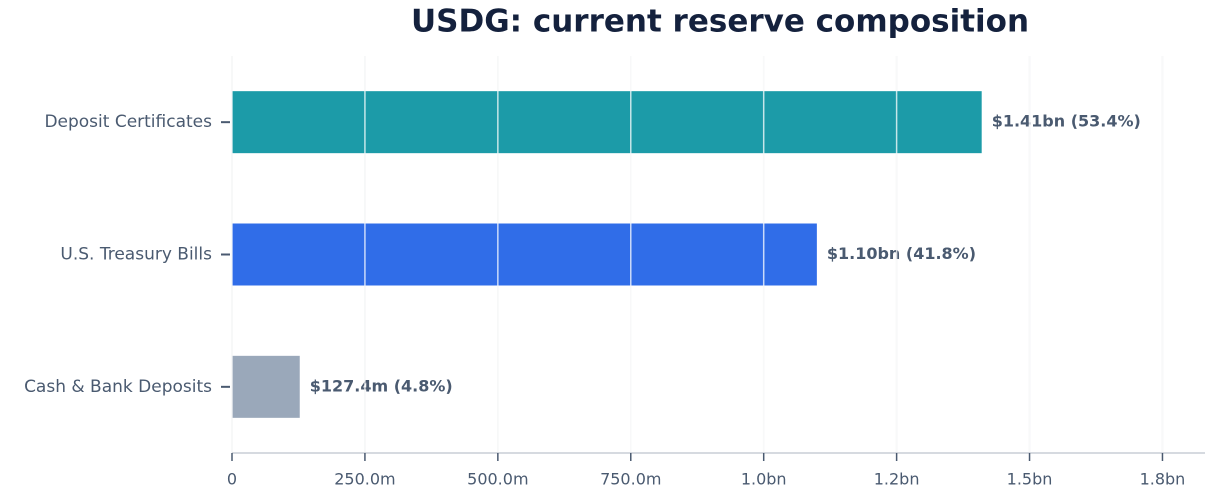 The height and width of the screenshot is (494, 1208). Describe the element at coordinates (630, 479) in the screenshot. I see `x-tick-label: 750.0m` at that location.